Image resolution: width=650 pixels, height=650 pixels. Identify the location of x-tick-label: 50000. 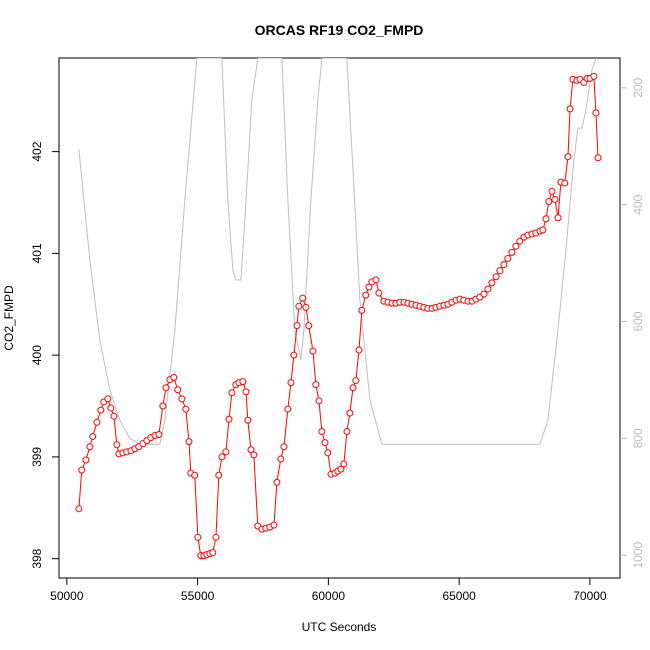
(67, 596).